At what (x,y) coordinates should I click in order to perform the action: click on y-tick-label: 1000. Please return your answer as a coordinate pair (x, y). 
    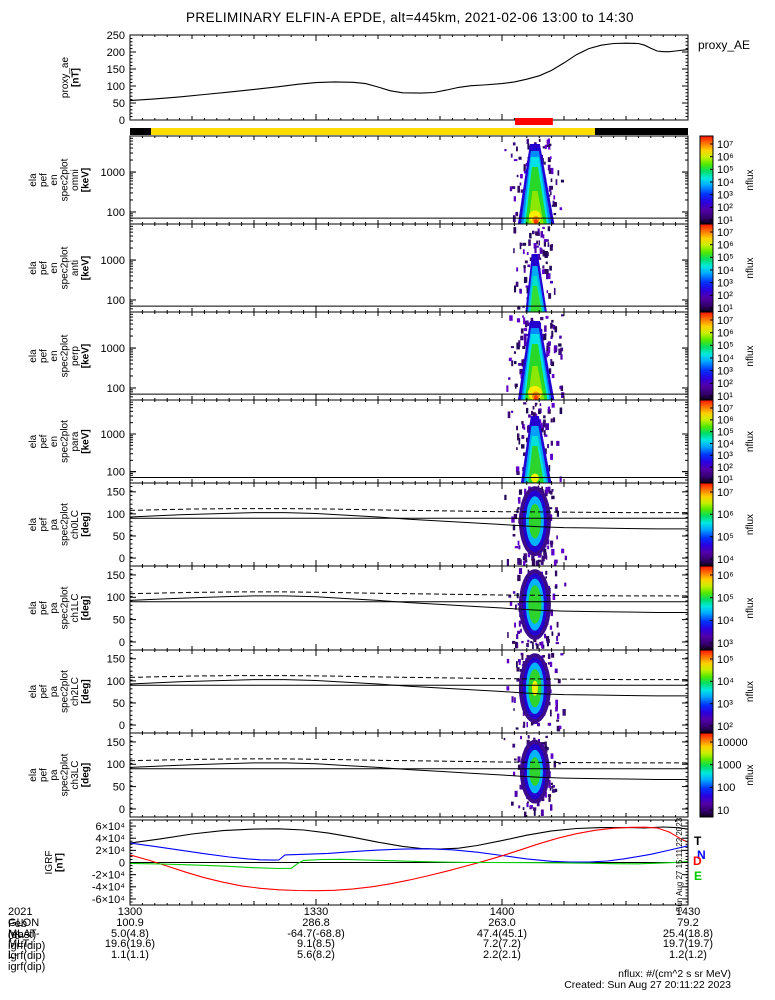
    Looking at the image, I should click on (113, 435).